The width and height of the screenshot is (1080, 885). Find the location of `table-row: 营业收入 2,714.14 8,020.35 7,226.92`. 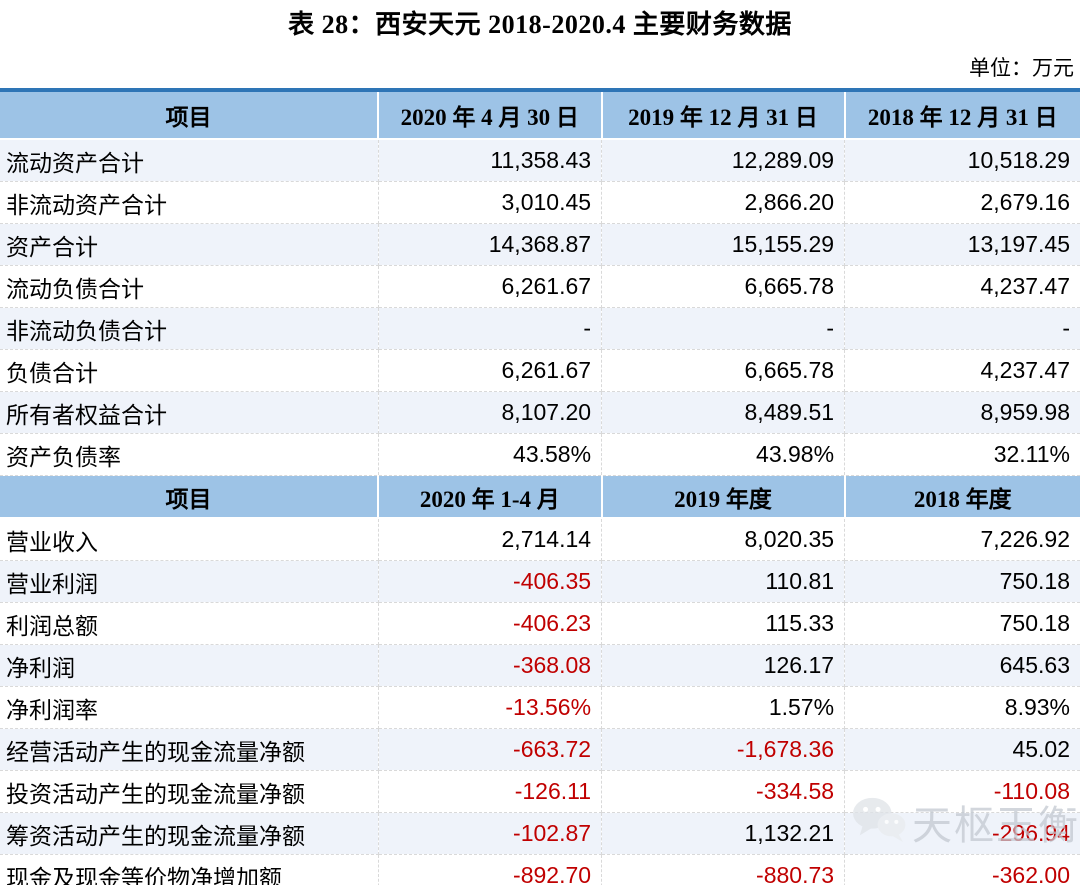

table-row: 营业收入 2,714.14 8,020.35 7,226.92 is located at coordinates (540, 539).